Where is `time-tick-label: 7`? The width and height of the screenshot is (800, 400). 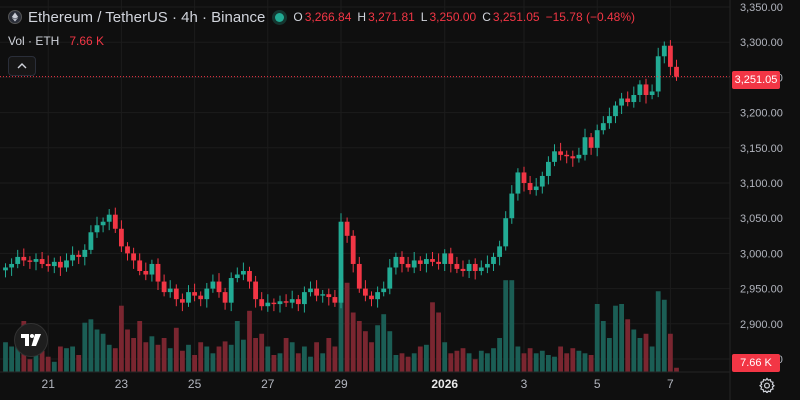
time-tick-label: 7 is located at coordinates (670, 384).